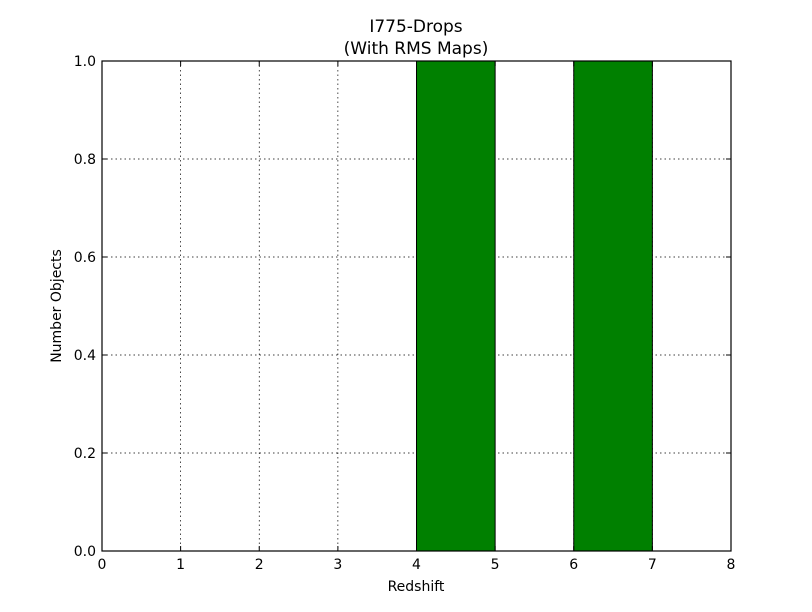 Image resolution: width=812 pixels, height=612 pixels. What do you see at coordinates (57, 306) in the screenshot?
I see `y-axis-label: Number Objects` at bounding box center [57, 306].